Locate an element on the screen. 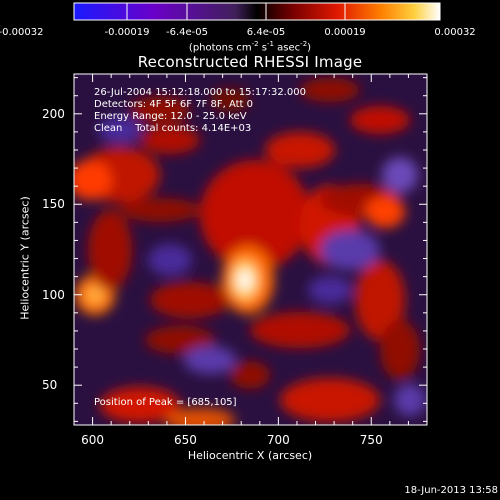 Image resolution: width=500 pixels, height=500 pixels. observation-info-line: Detectors: 4F 5F 6F 7F 8F, Att 0 is located at coordinates (174, 104).